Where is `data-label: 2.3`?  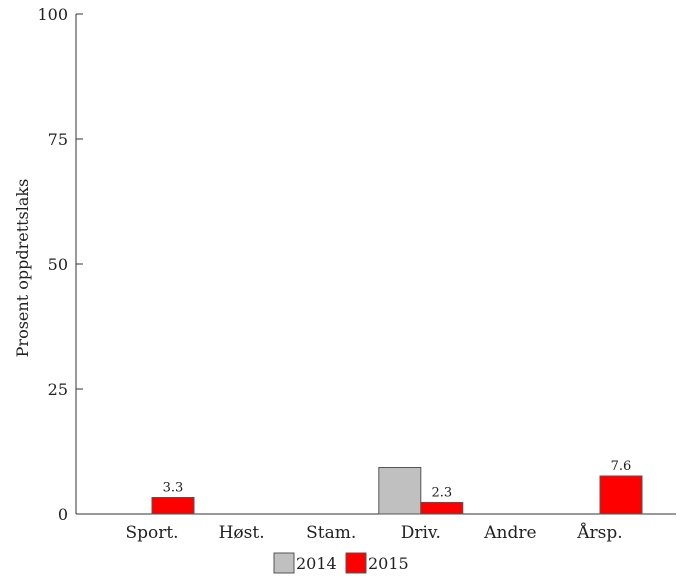
data-label: 2.3 is located at coordinates (441, 493).